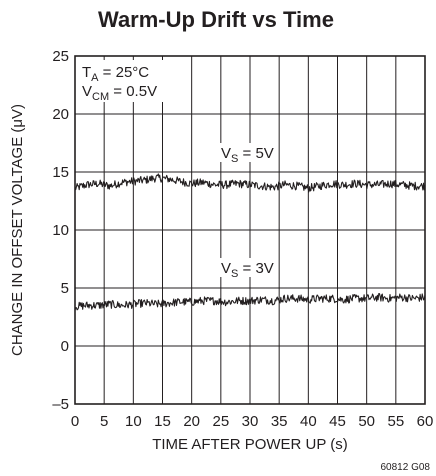  I want to click on y-tick-labels: 25 20 15 10 5 0 –5, so click(60, 230).